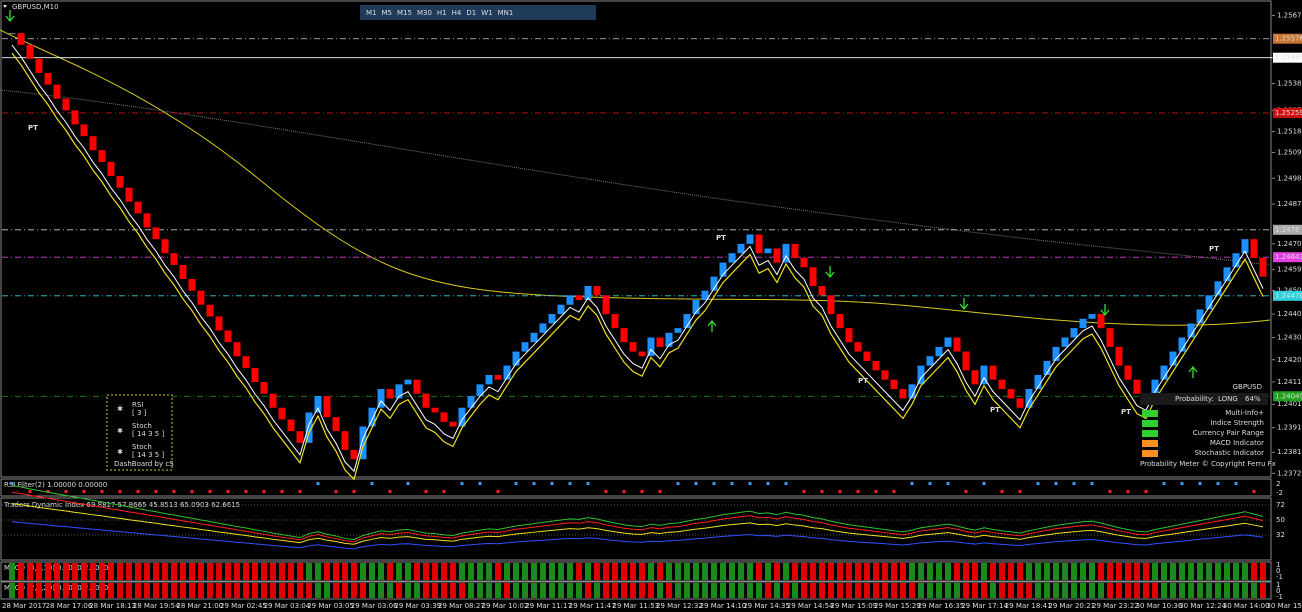 This screenshot has height=612, width=1302. I want to click on time-label: 29 Mar 14:54, so click(810, 606).